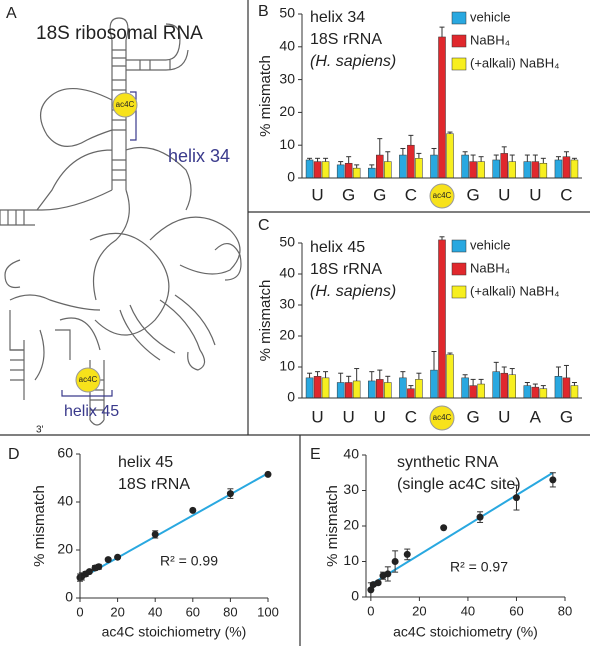 This screenshot has width=590, height=646. Describe the element at coordinates (490, 267) in the screenshot. I see `legend-label: NaBH₄` at that location.